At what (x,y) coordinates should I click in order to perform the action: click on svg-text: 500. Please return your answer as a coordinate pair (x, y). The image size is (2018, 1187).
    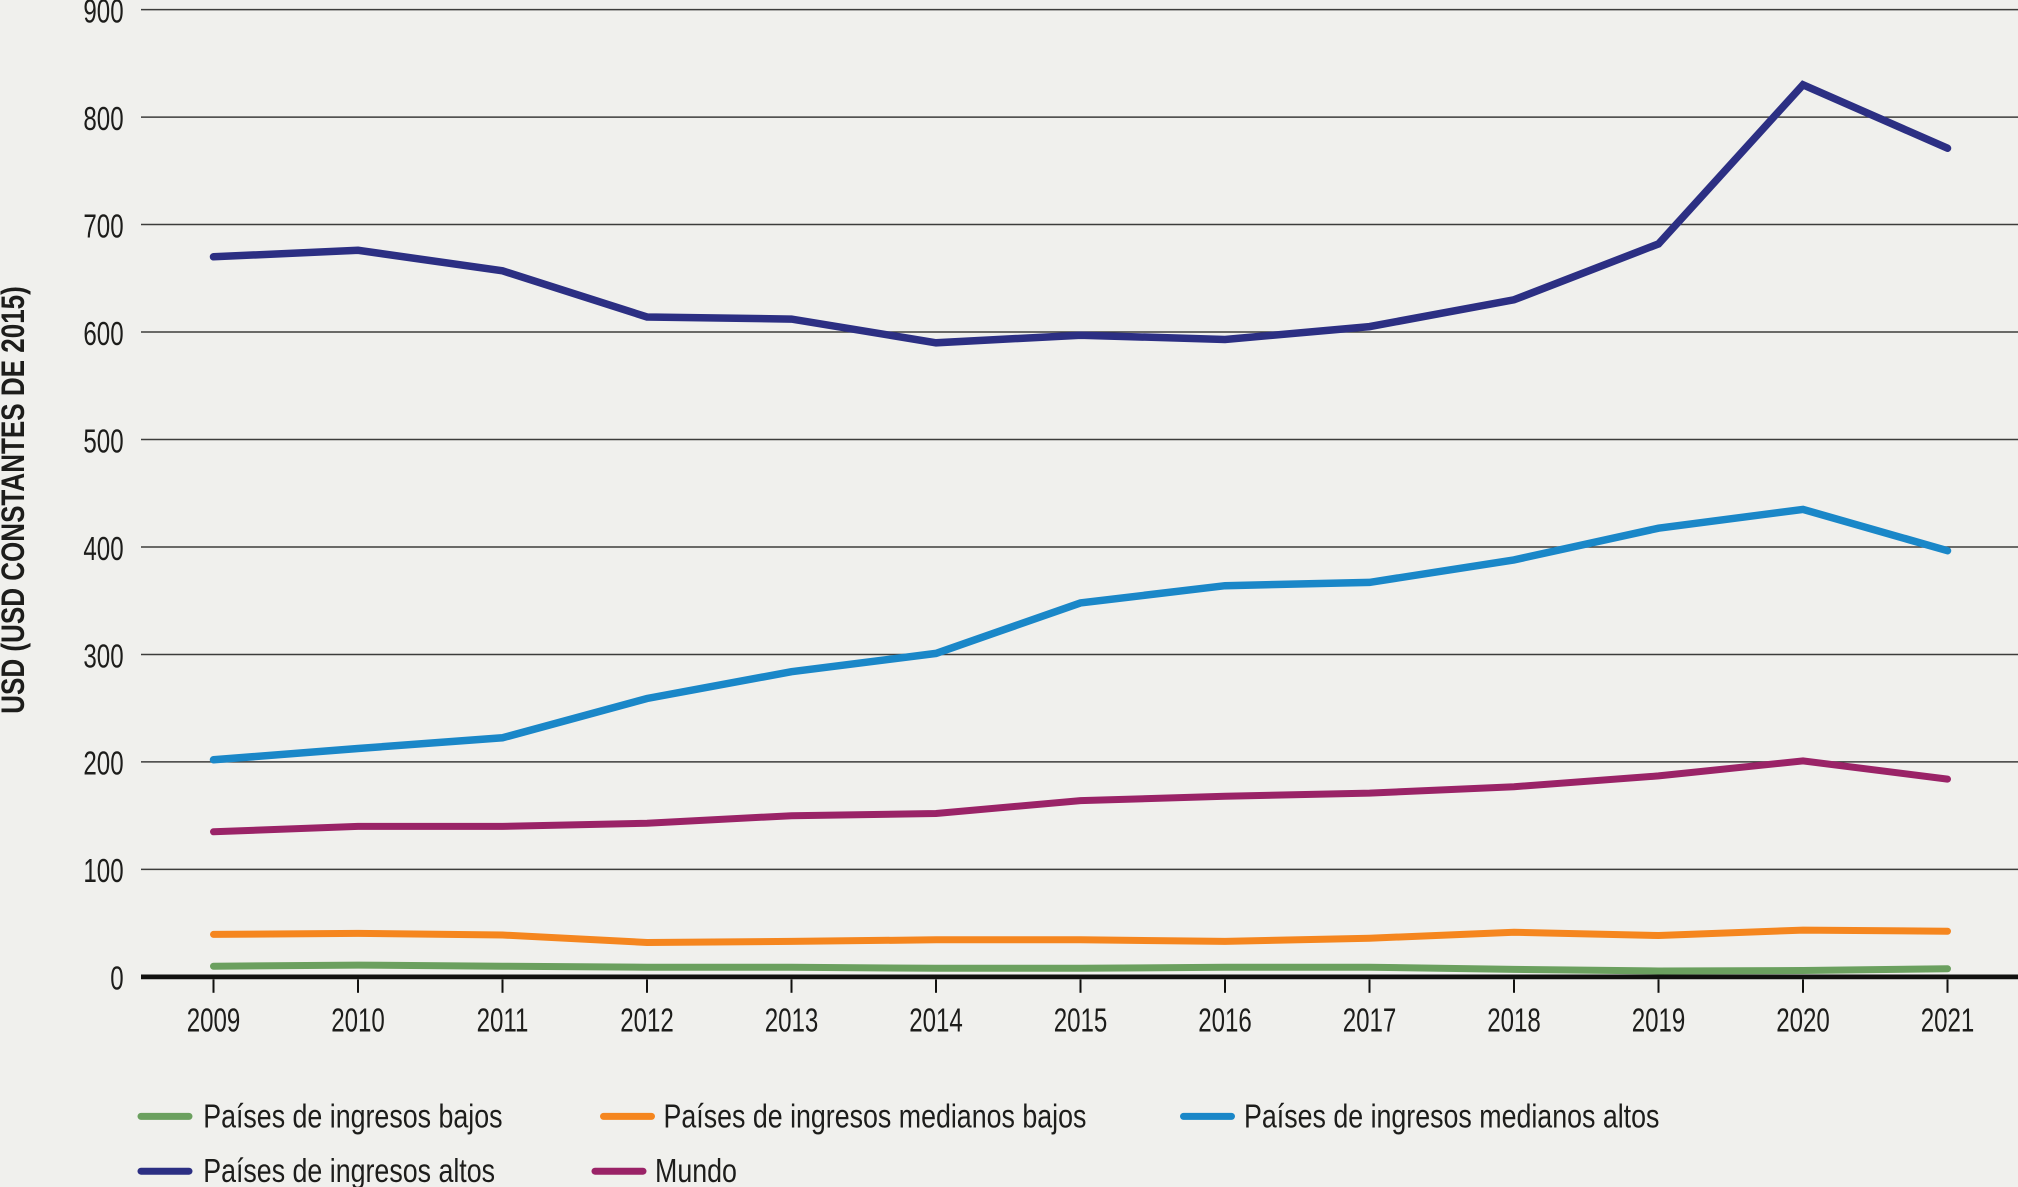
    Looking at the image, I should click on (103, 442).